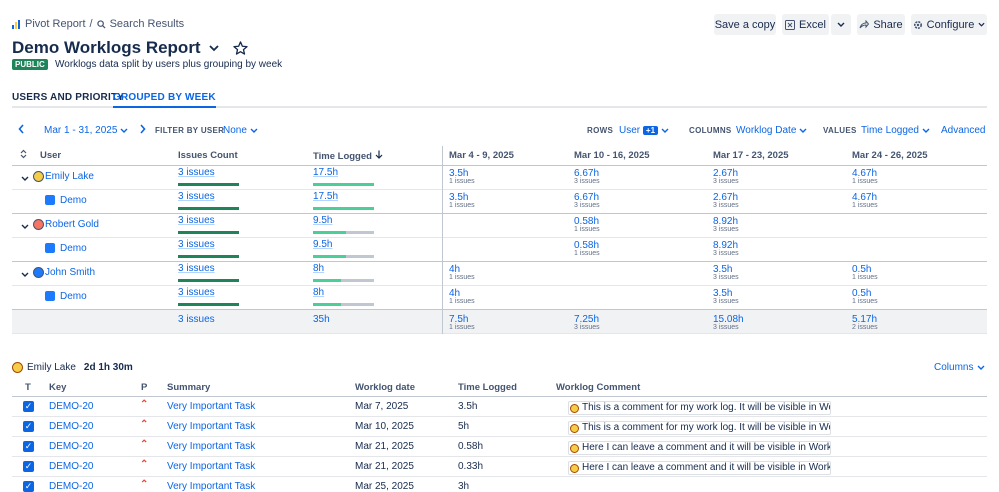 The image size is (999, 492). What do you see at coordinates (189, 387) in the screenshot?
I see `column-header-summary: Summary` at bounding box center [189, 387].